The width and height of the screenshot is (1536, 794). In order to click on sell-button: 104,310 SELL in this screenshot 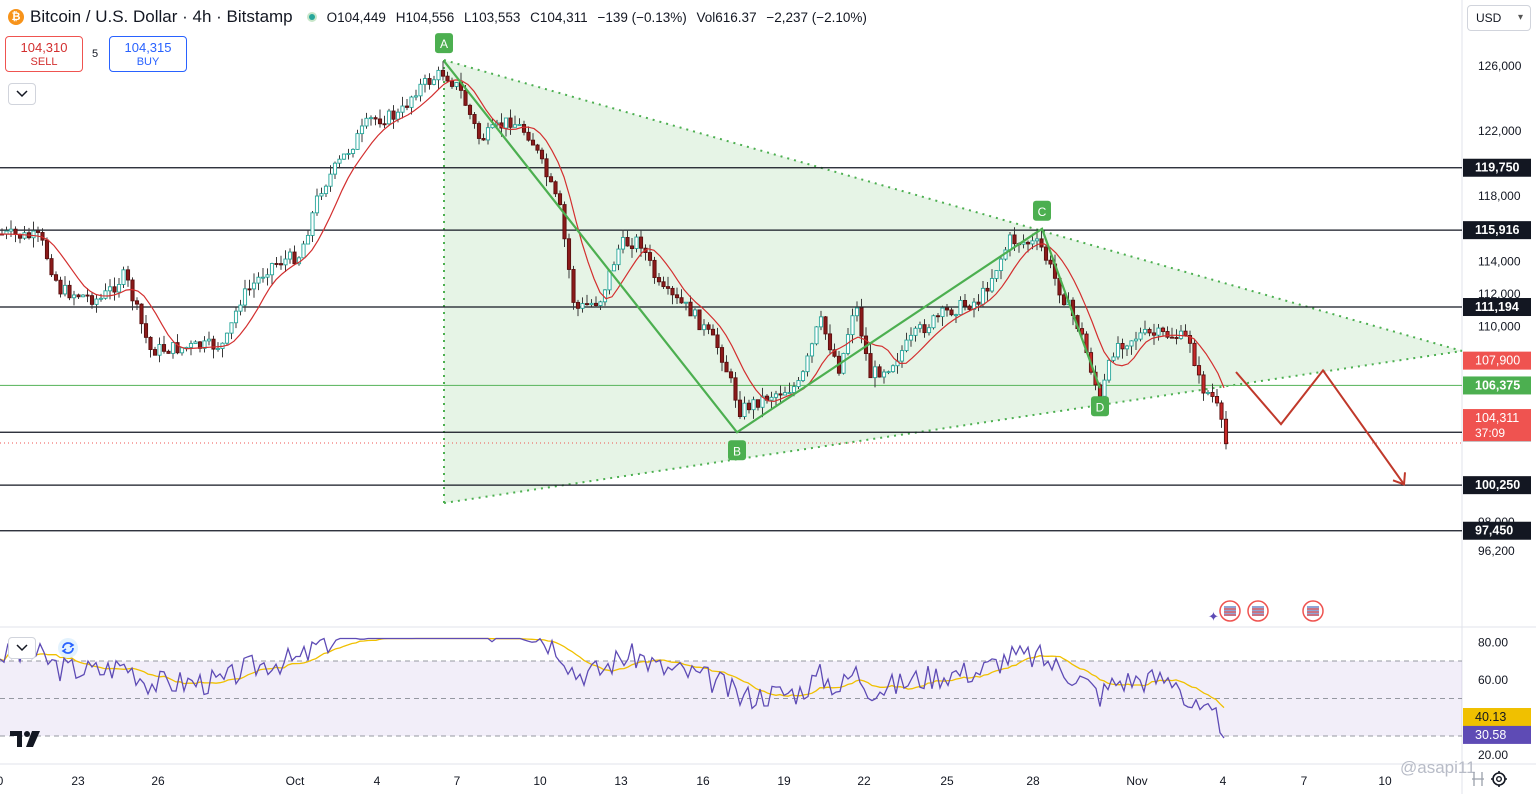, I will do `click(44, 54)`.